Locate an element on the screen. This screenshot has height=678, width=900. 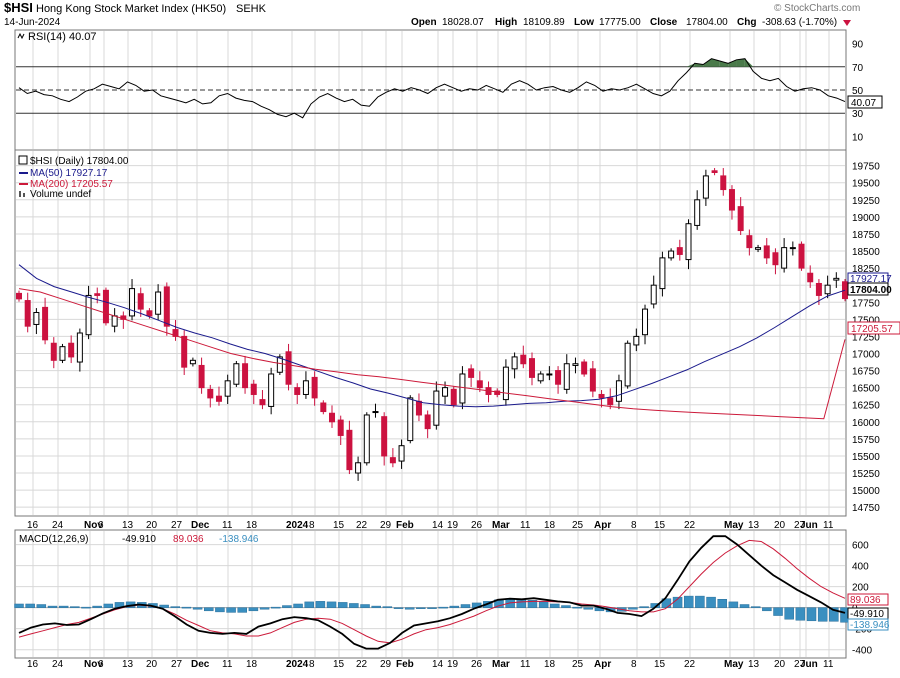
rsi-tick-label: 30 is located at coordinates (858, 114).